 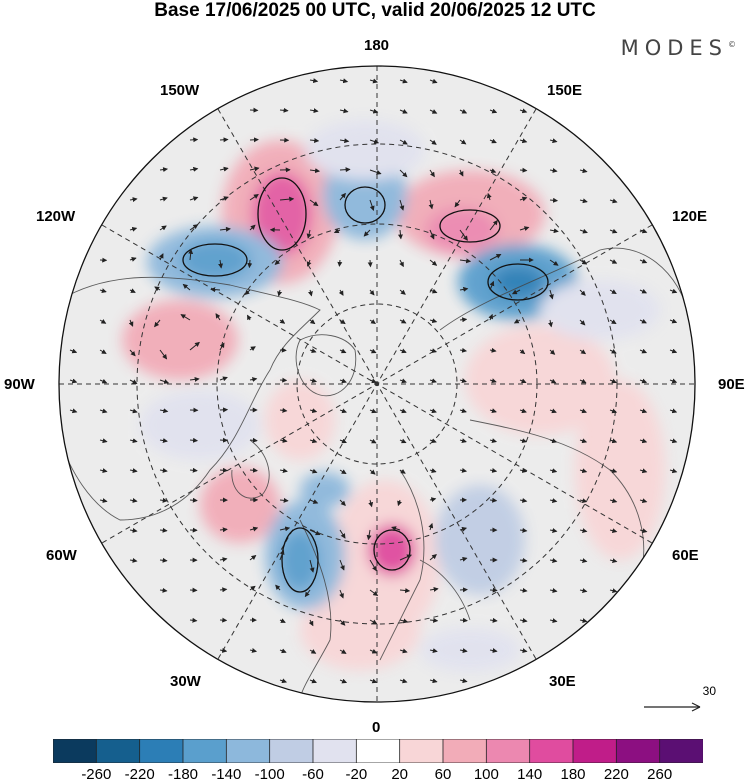 What do you see at coordinates (480, 540) in the screenshot?
I see `anomaly-eastern-europe-negative` at bounding box center [480, 540].